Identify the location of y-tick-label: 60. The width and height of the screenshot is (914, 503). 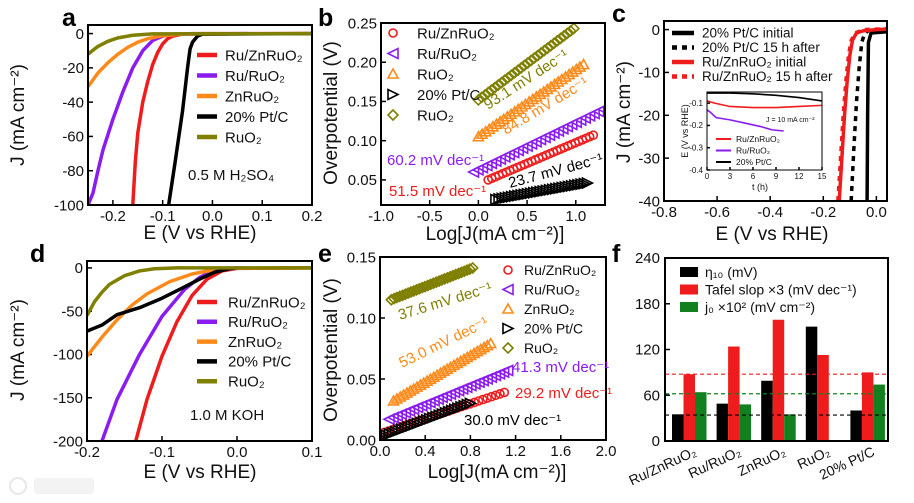
(651, 395).